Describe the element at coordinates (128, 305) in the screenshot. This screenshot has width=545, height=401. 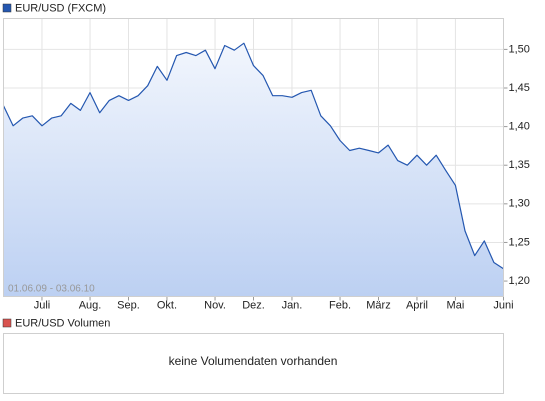
I see `x-tick-label: Sep.` at that location.